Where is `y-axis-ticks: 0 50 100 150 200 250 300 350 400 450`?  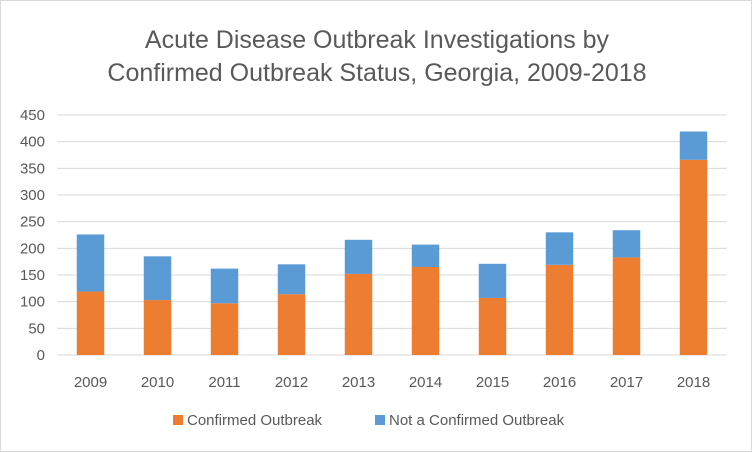
y-axis-ticks: 0 50 100 150 200 250 300 350 400 450 is located at coordinates (32, 235).